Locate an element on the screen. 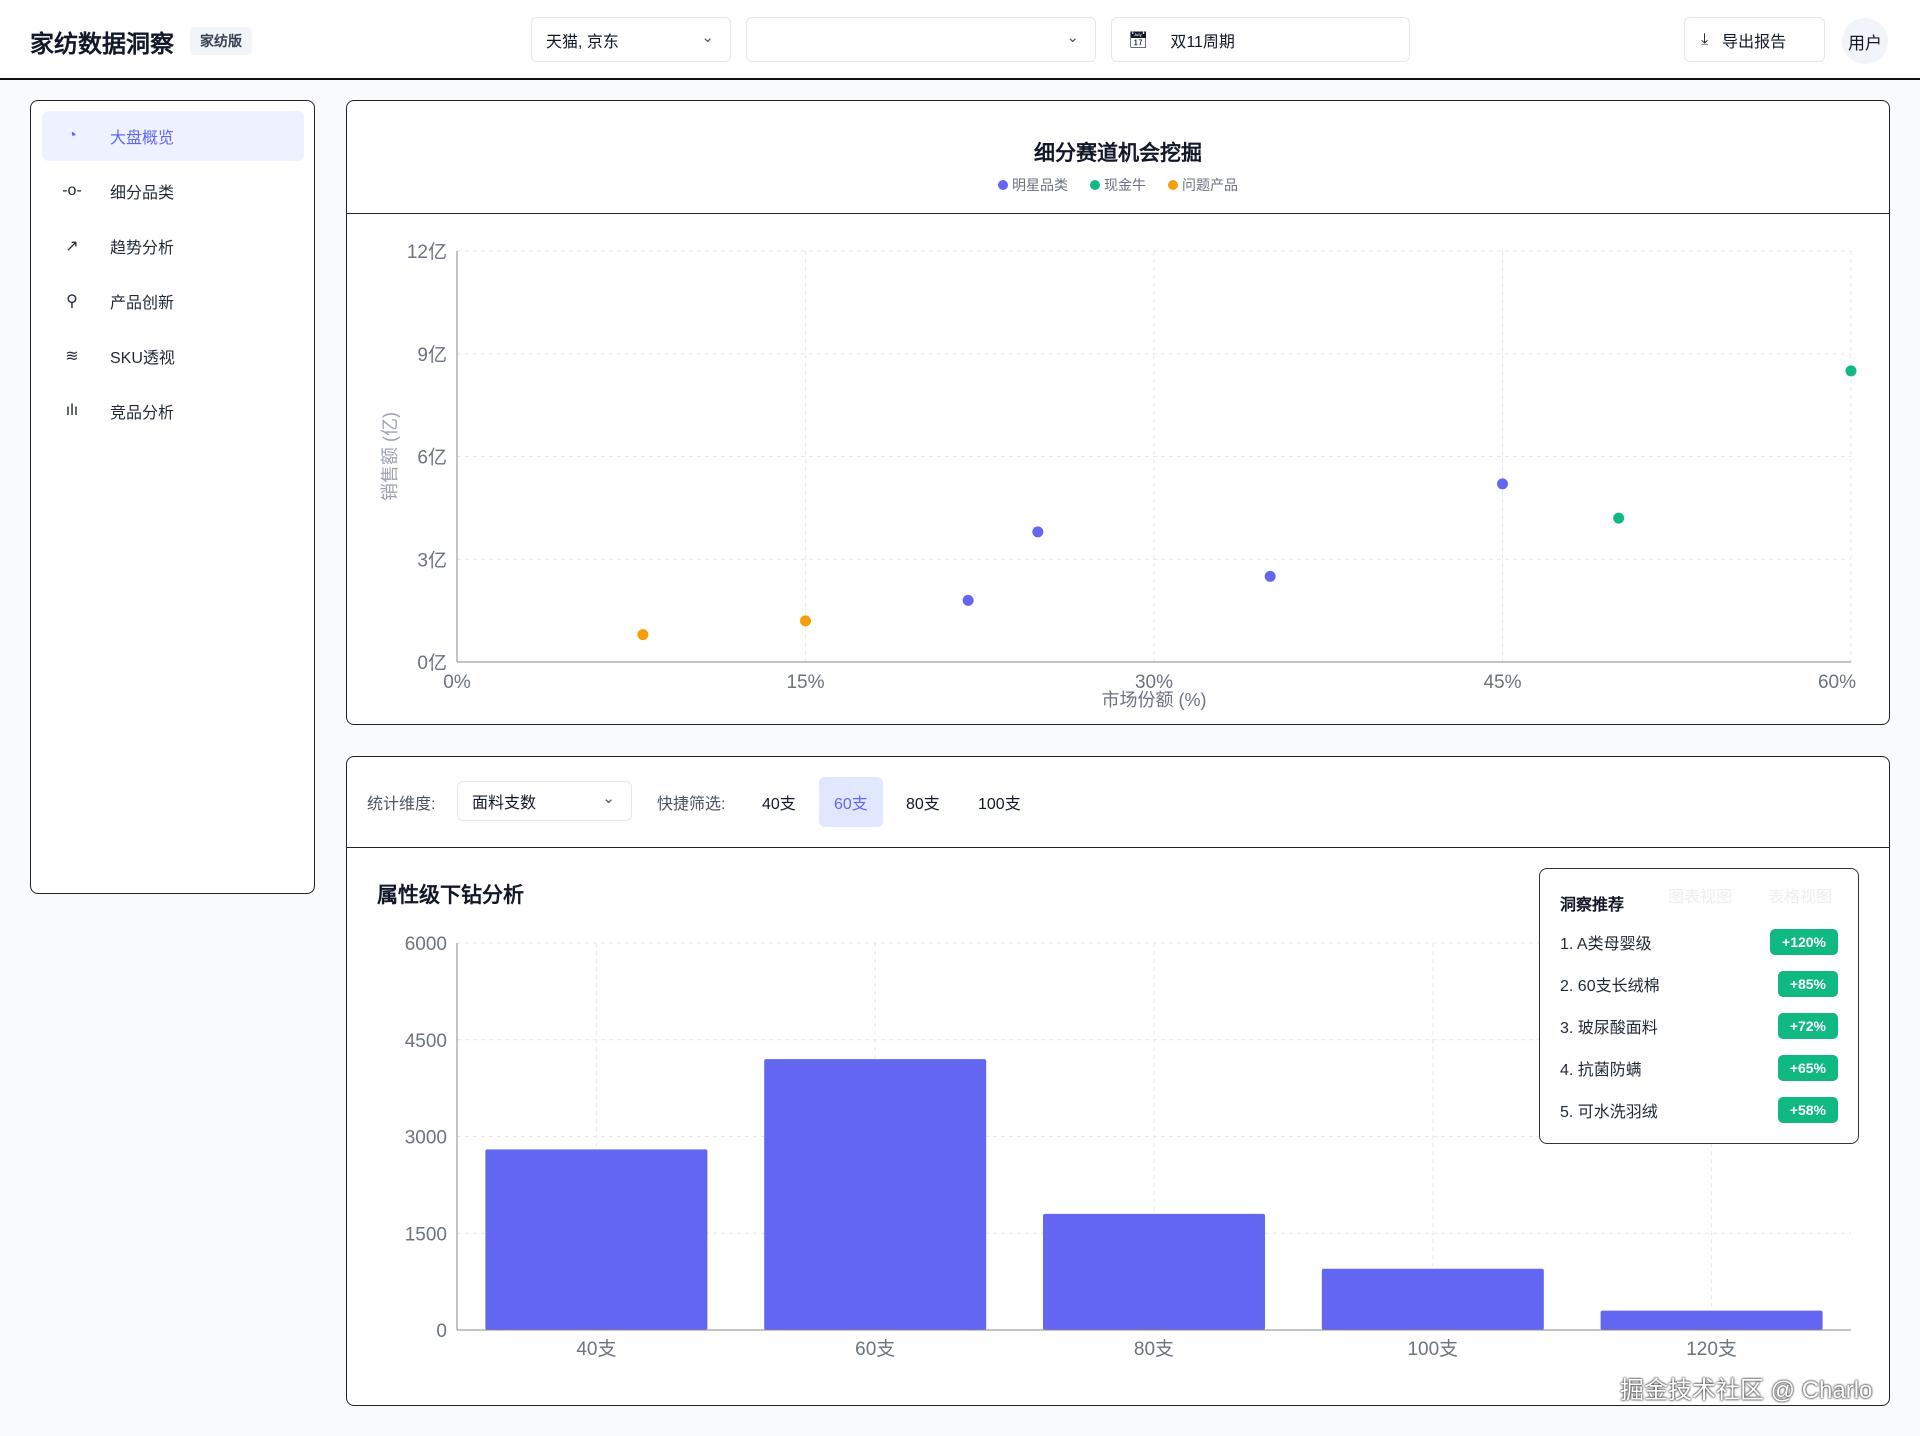  sidebar-item-label: 大盘概览 is located at coordinates (142, 138).